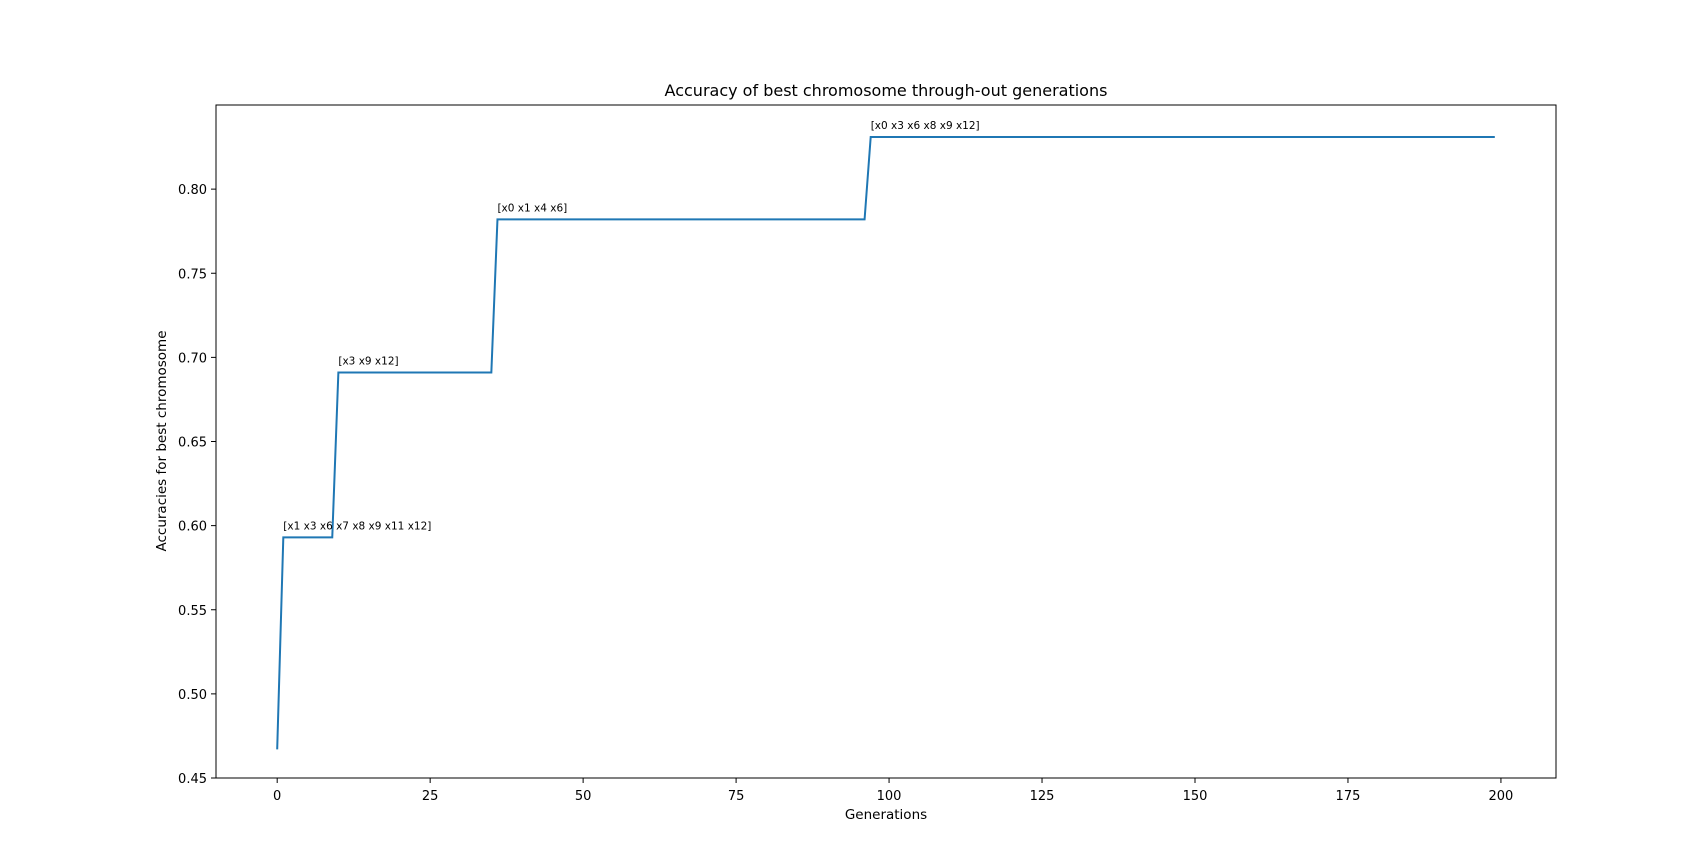 Image resolution: width=1707 pixels, height=863 pixels. What do you see at coordinates (192, 695) in the screenshot?
I see `y-tick-label: 0.50` at bounding box center [192, 695].